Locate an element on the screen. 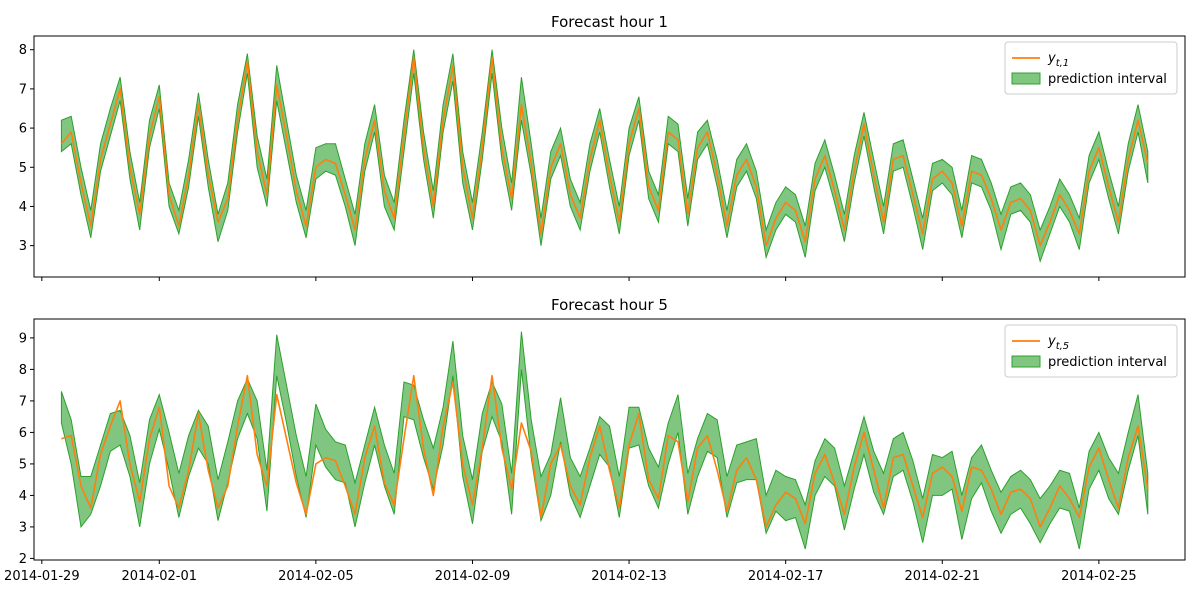 The height and width of the screenshot is (600, 1200). x-tick-label: 2014-02-17 is located at coordinates (786, 576).